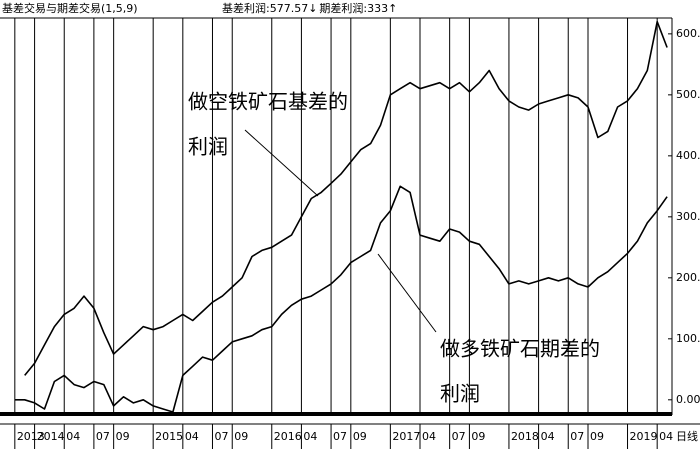 The width and height of the screenshot is (700, 449). What do you see at coordinates (291, 8) in the screenshot?
I see `legend-value: :577.57↓` at bounding box center [291, 8].